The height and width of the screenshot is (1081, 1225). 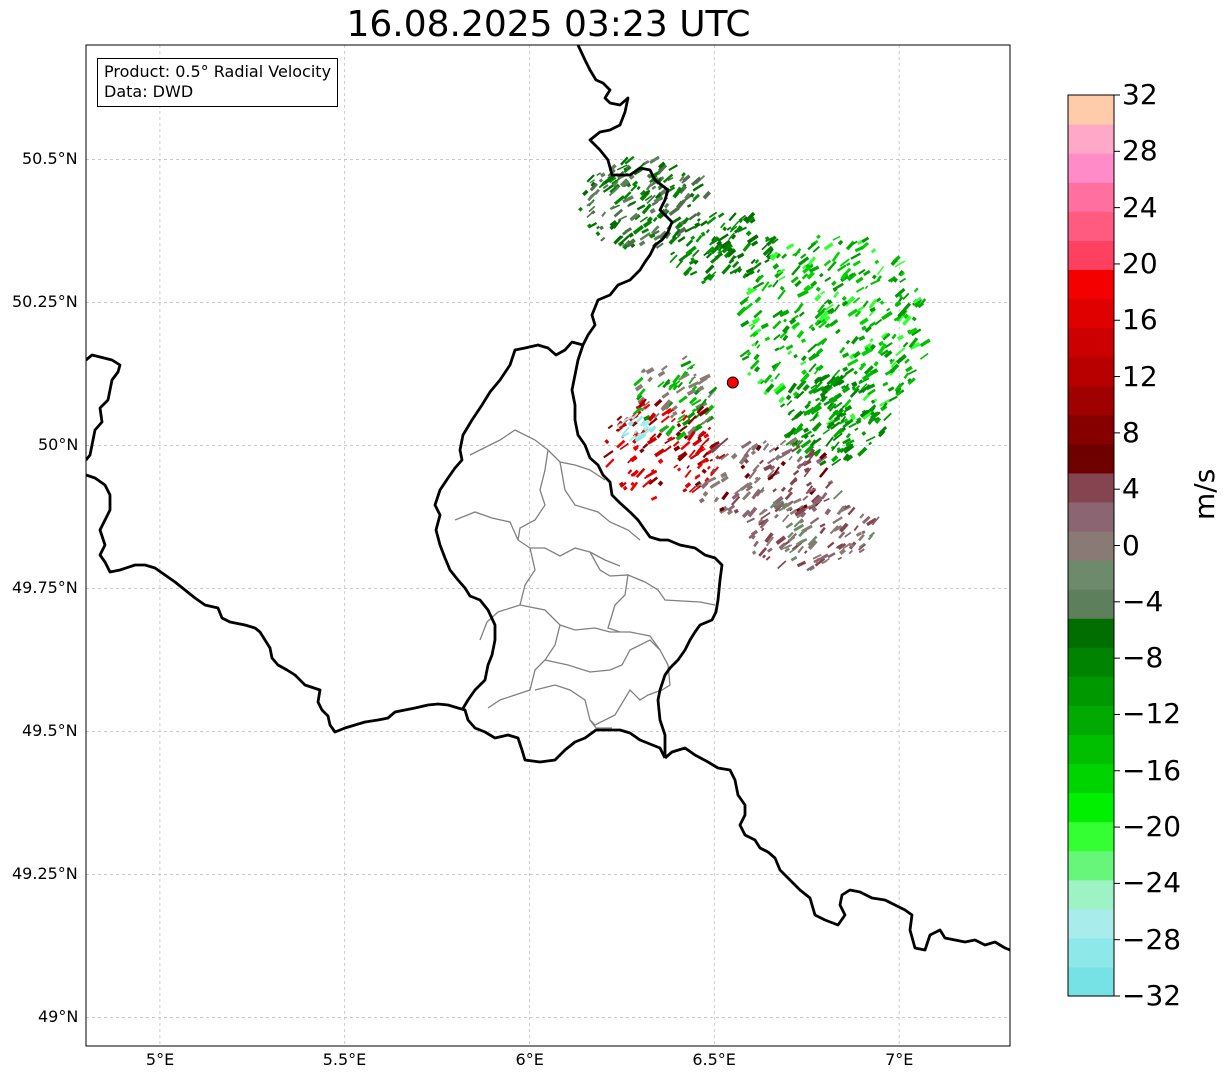 I want to click on colorbar, so click(x=1093, y=545).